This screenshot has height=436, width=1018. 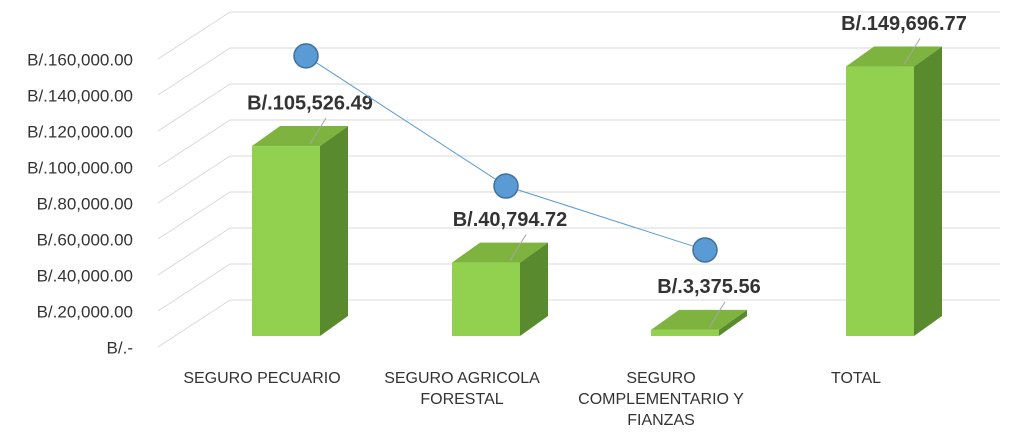 What do you see at coordinates (310, 103) in the screenshot?
I see `value-label: B/.105,526.49` at bounding box center [310, 103].